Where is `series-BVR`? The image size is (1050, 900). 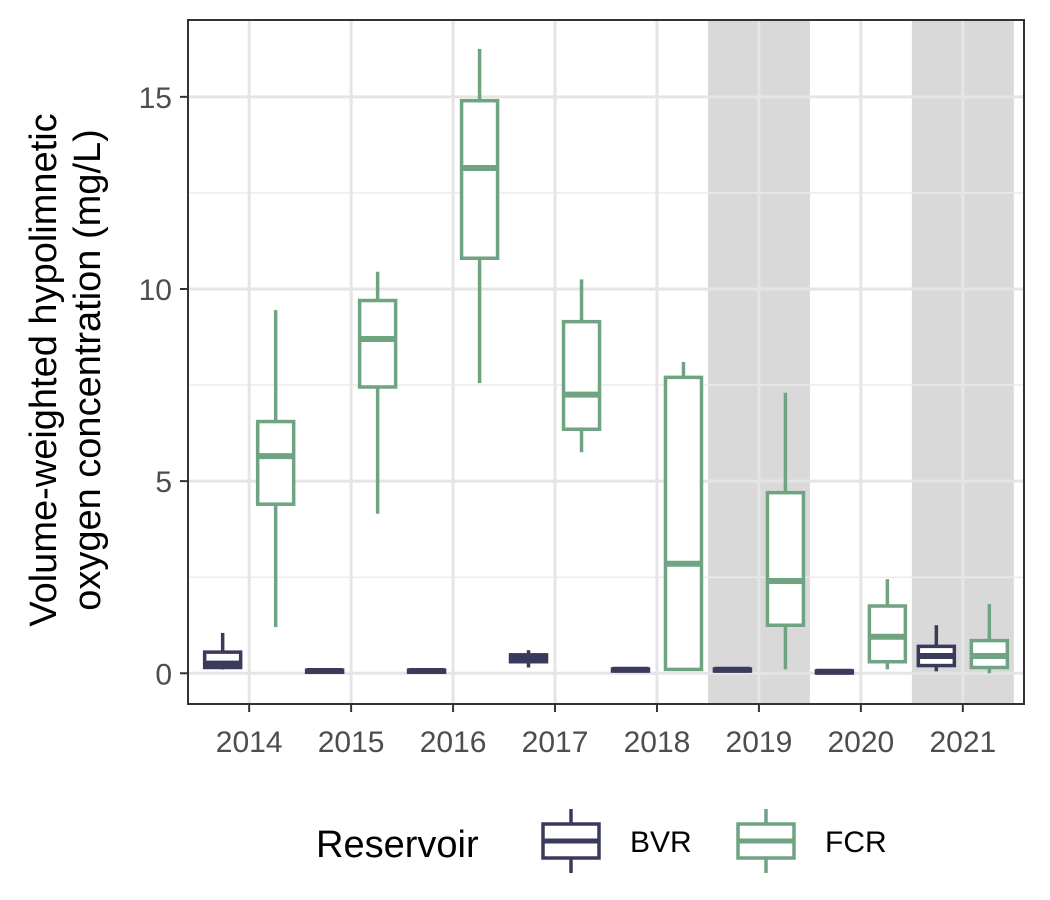 series-BVR is located at coordinates (579, 650).